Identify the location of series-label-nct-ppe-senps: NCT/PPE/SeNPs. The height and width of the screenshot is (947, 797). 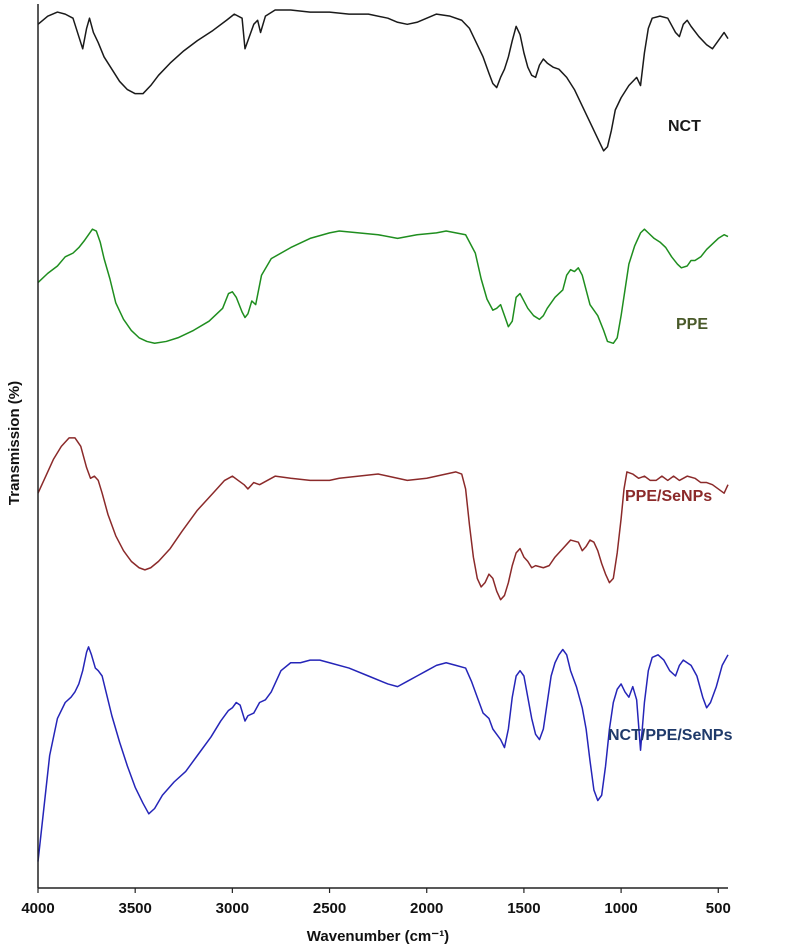
(670, 735).